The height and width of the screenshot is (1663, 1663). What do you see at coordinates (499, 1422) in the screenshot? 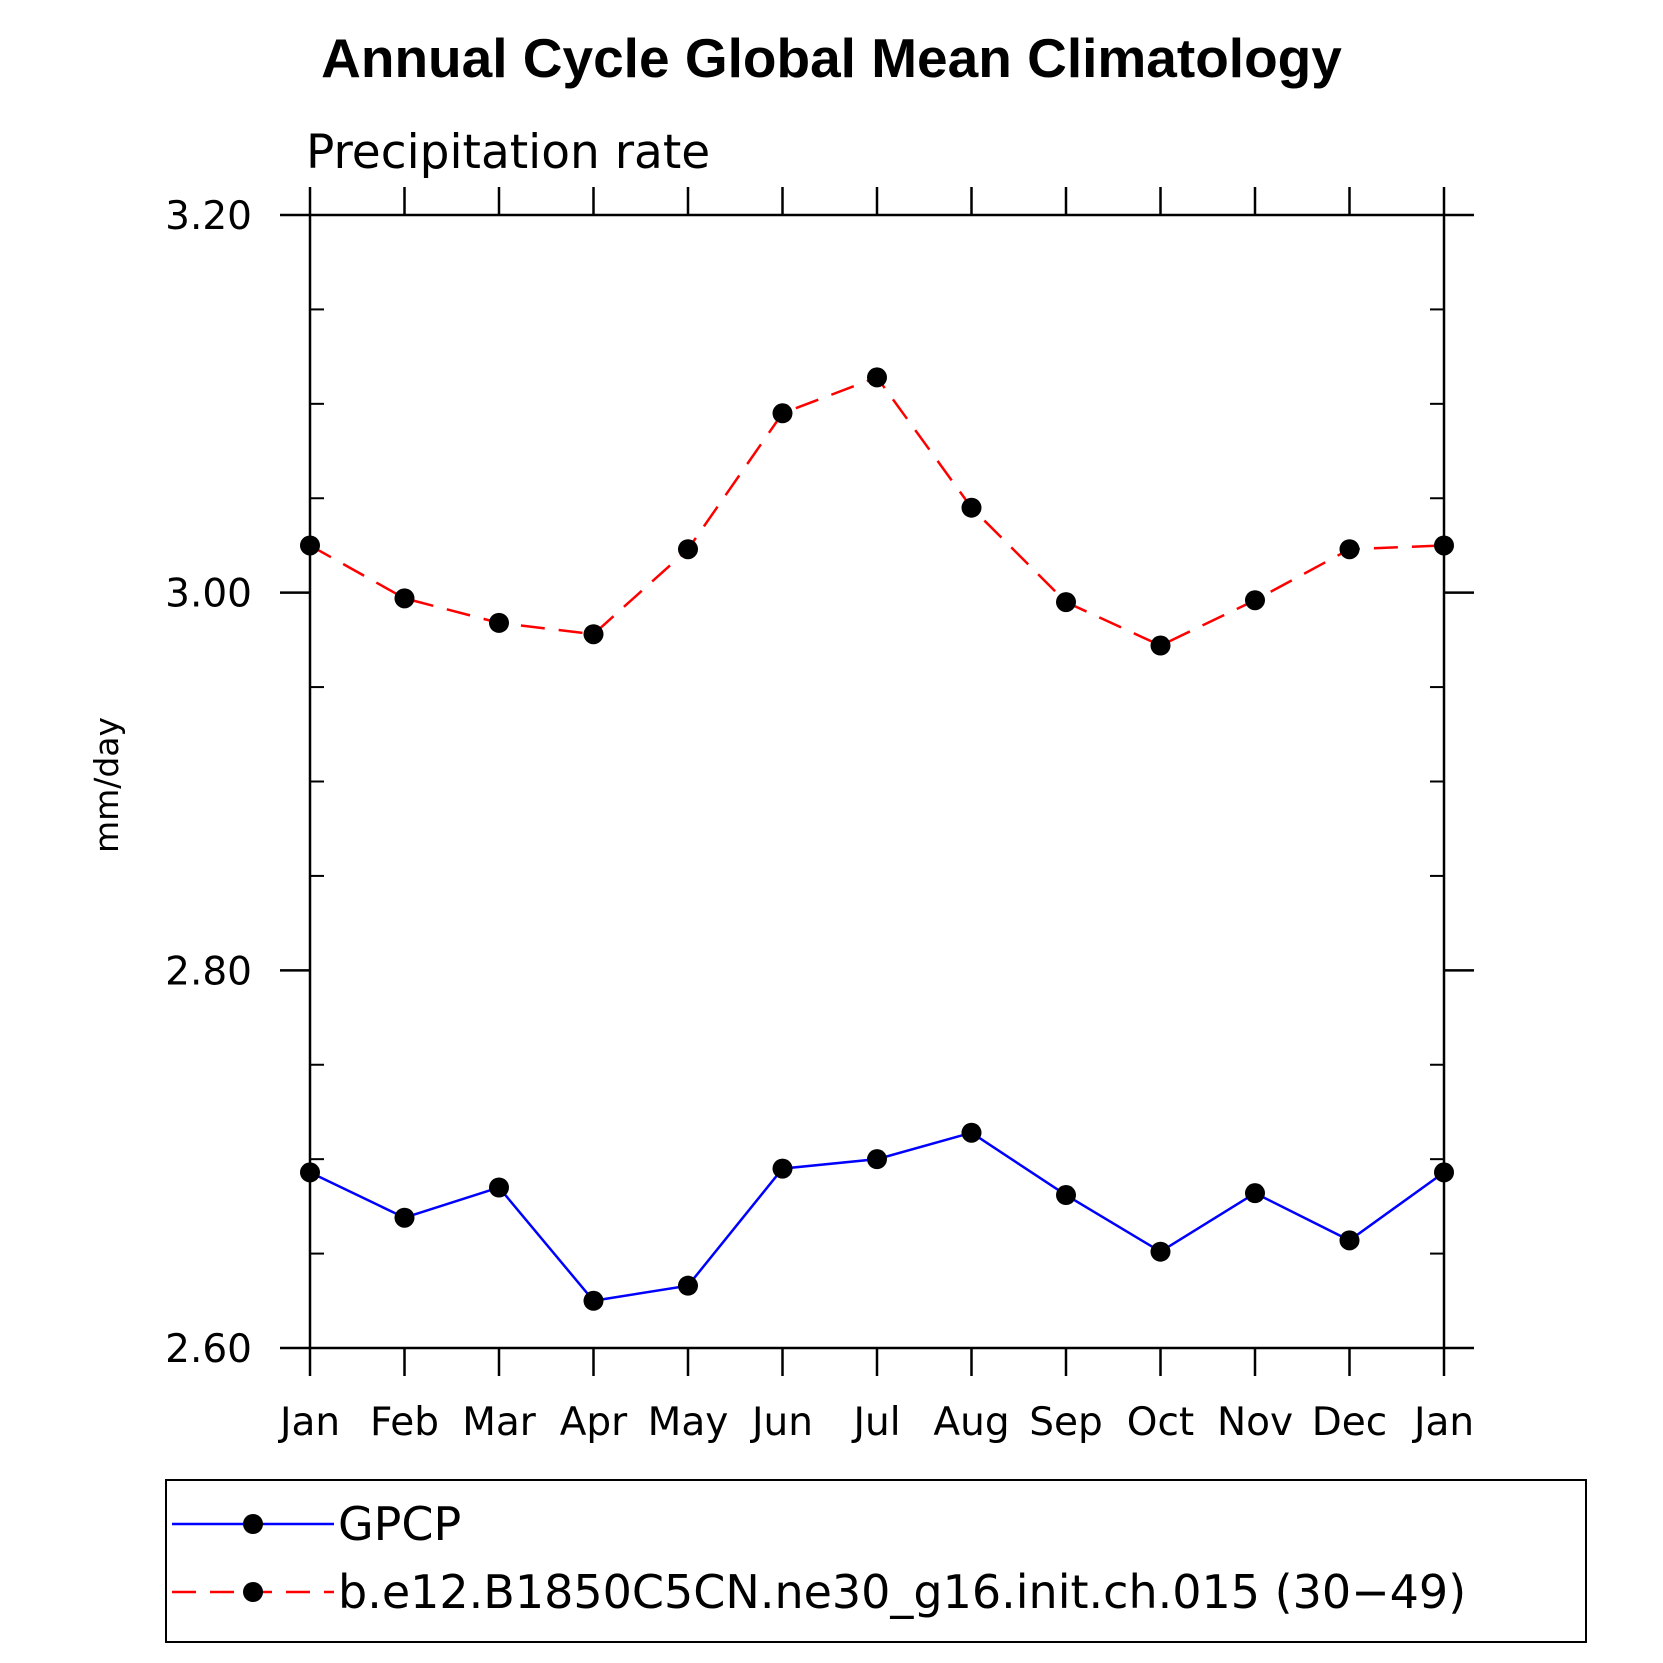
I see `x-tick-label: Mar` at bounding box center [499, 1422].